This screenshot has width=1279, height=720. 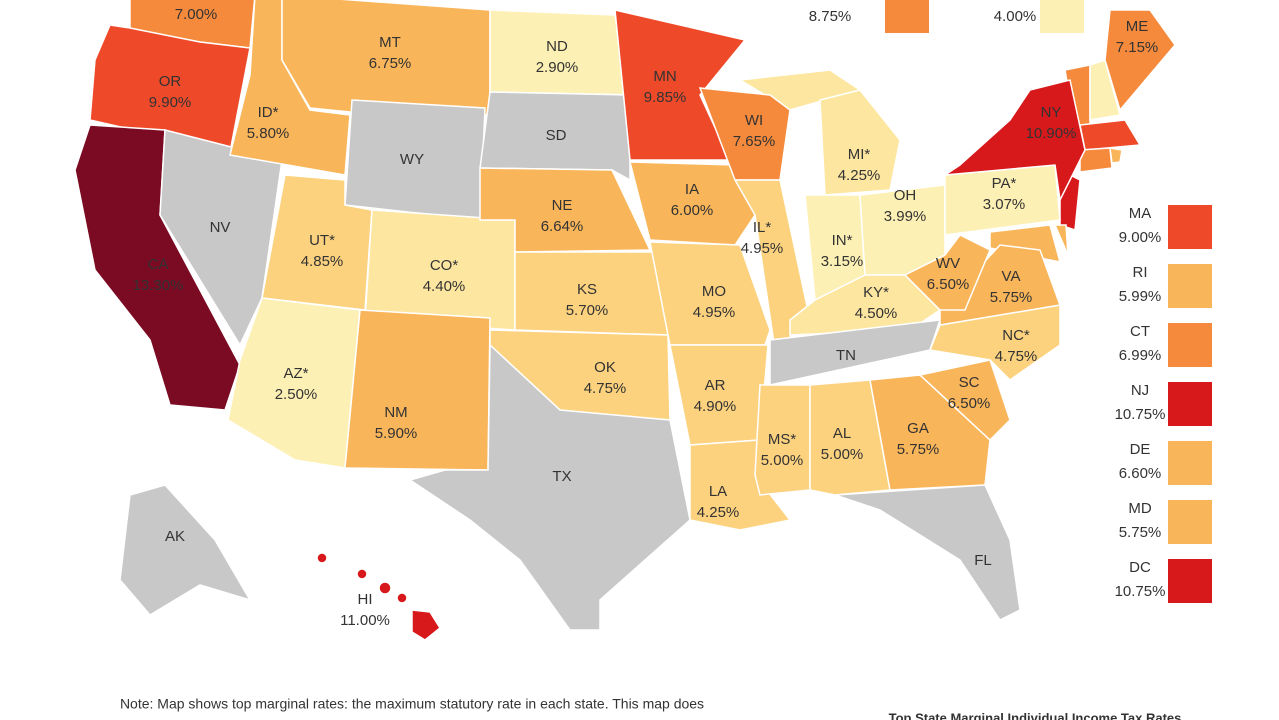 What do you see at coordinates (876, 313) in the screenshot?
I see `state-rate: 4.50%` at bounding box center [876, 313].